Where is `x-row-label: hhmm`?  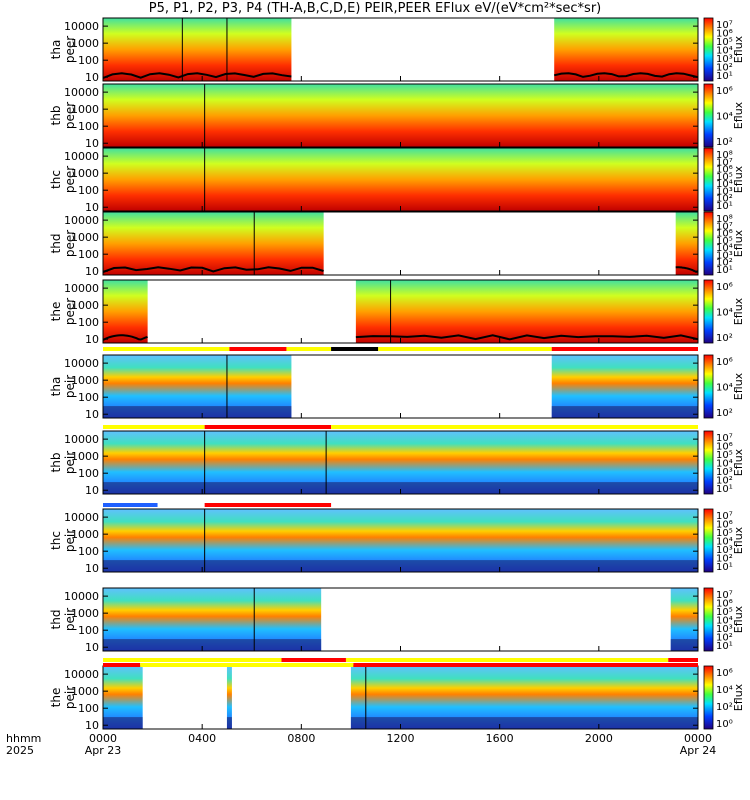
x-row-label: hhmm is located at coordinates (23, 738).